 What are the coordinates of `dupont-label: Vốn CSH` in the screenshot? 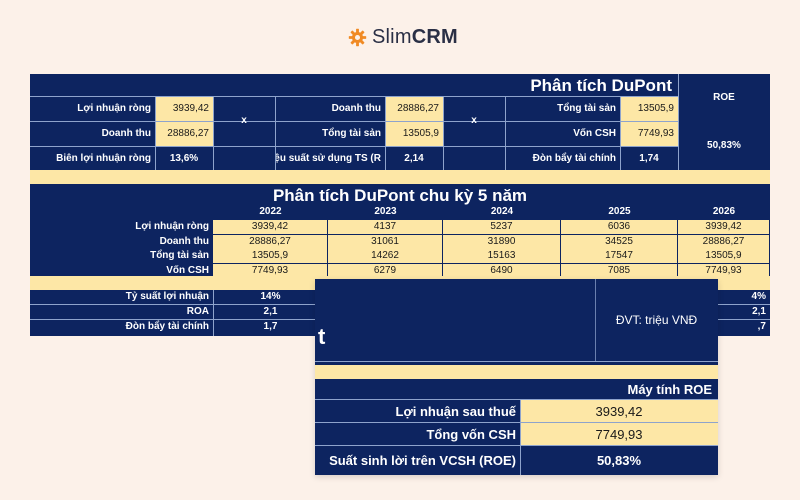 It's located at (594, 133).